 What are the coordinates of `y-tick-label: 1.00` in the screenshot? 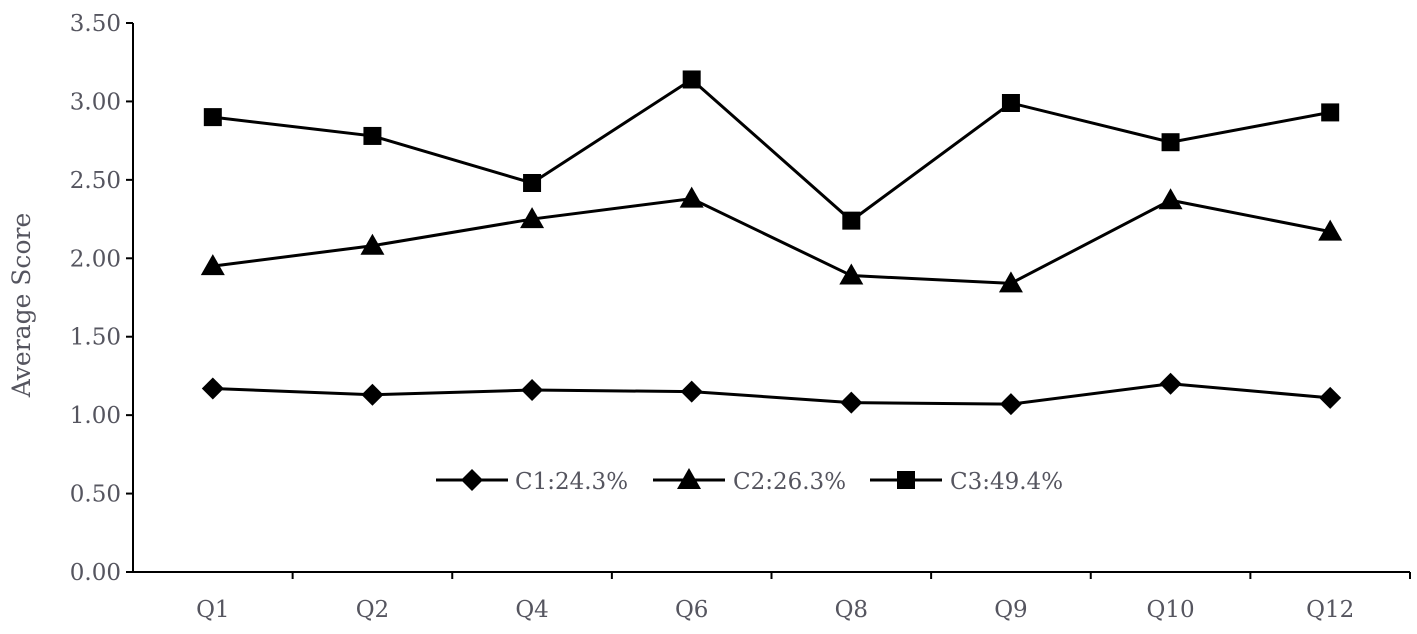 It's located at (95, 416).